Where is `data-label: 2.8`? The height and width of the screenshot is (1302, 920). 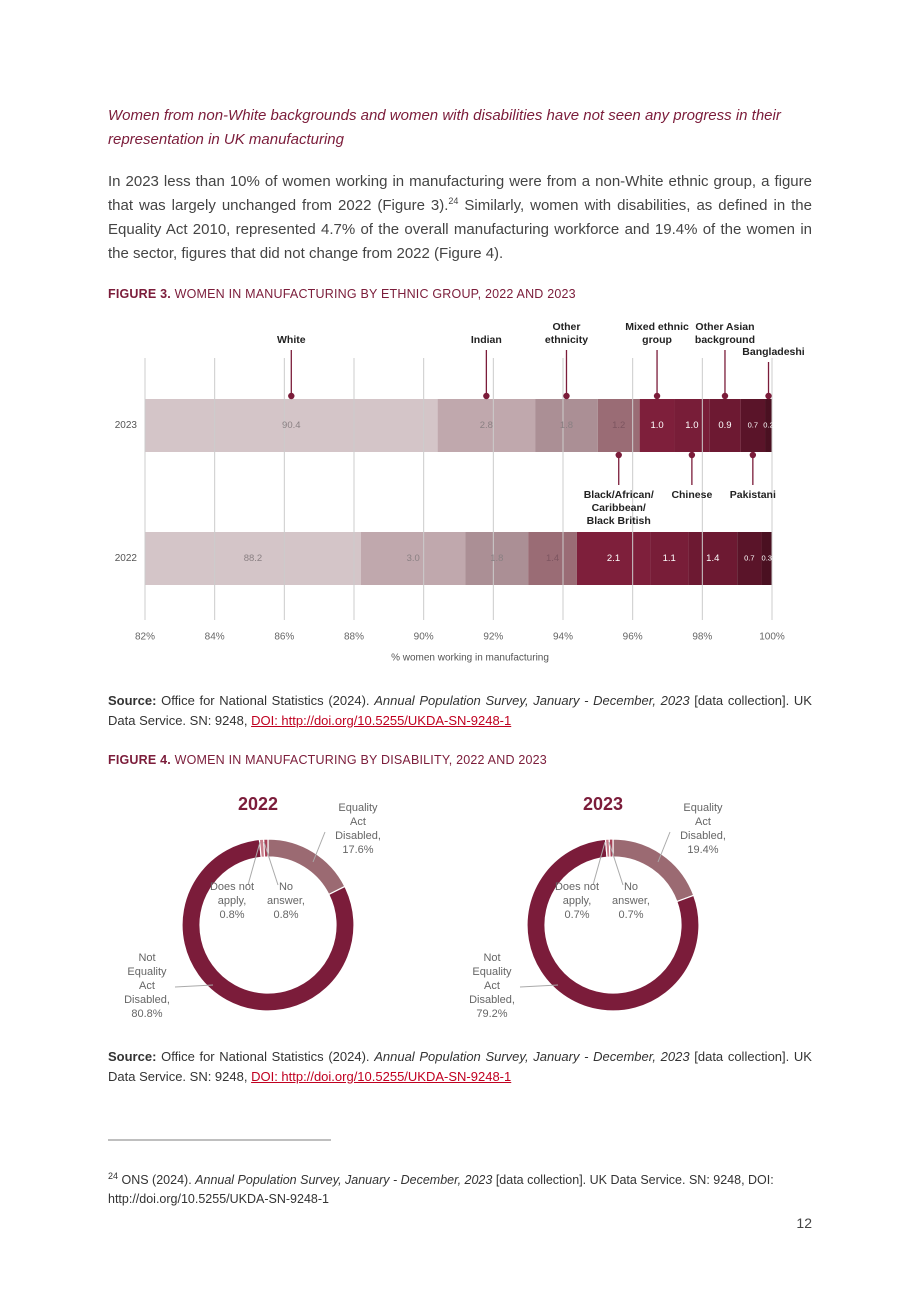 data-label: 2.8 is located at coordinates (486, 425).